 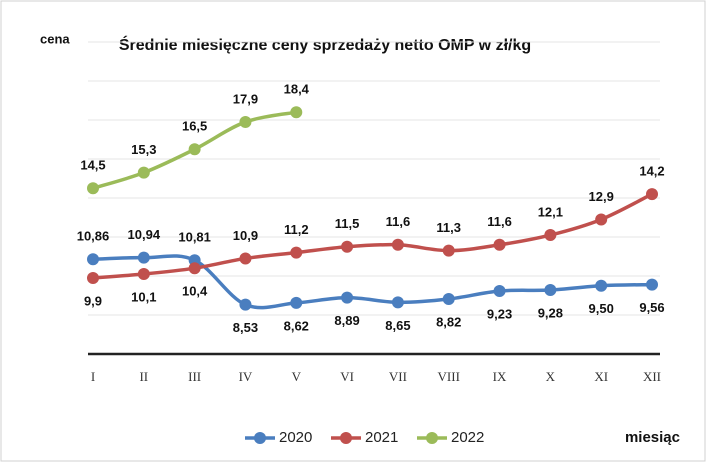 What do you see at coordinates (194, 237) in the screenshot?
I see `data-label: 10,81` at bounding box center [194, 237].